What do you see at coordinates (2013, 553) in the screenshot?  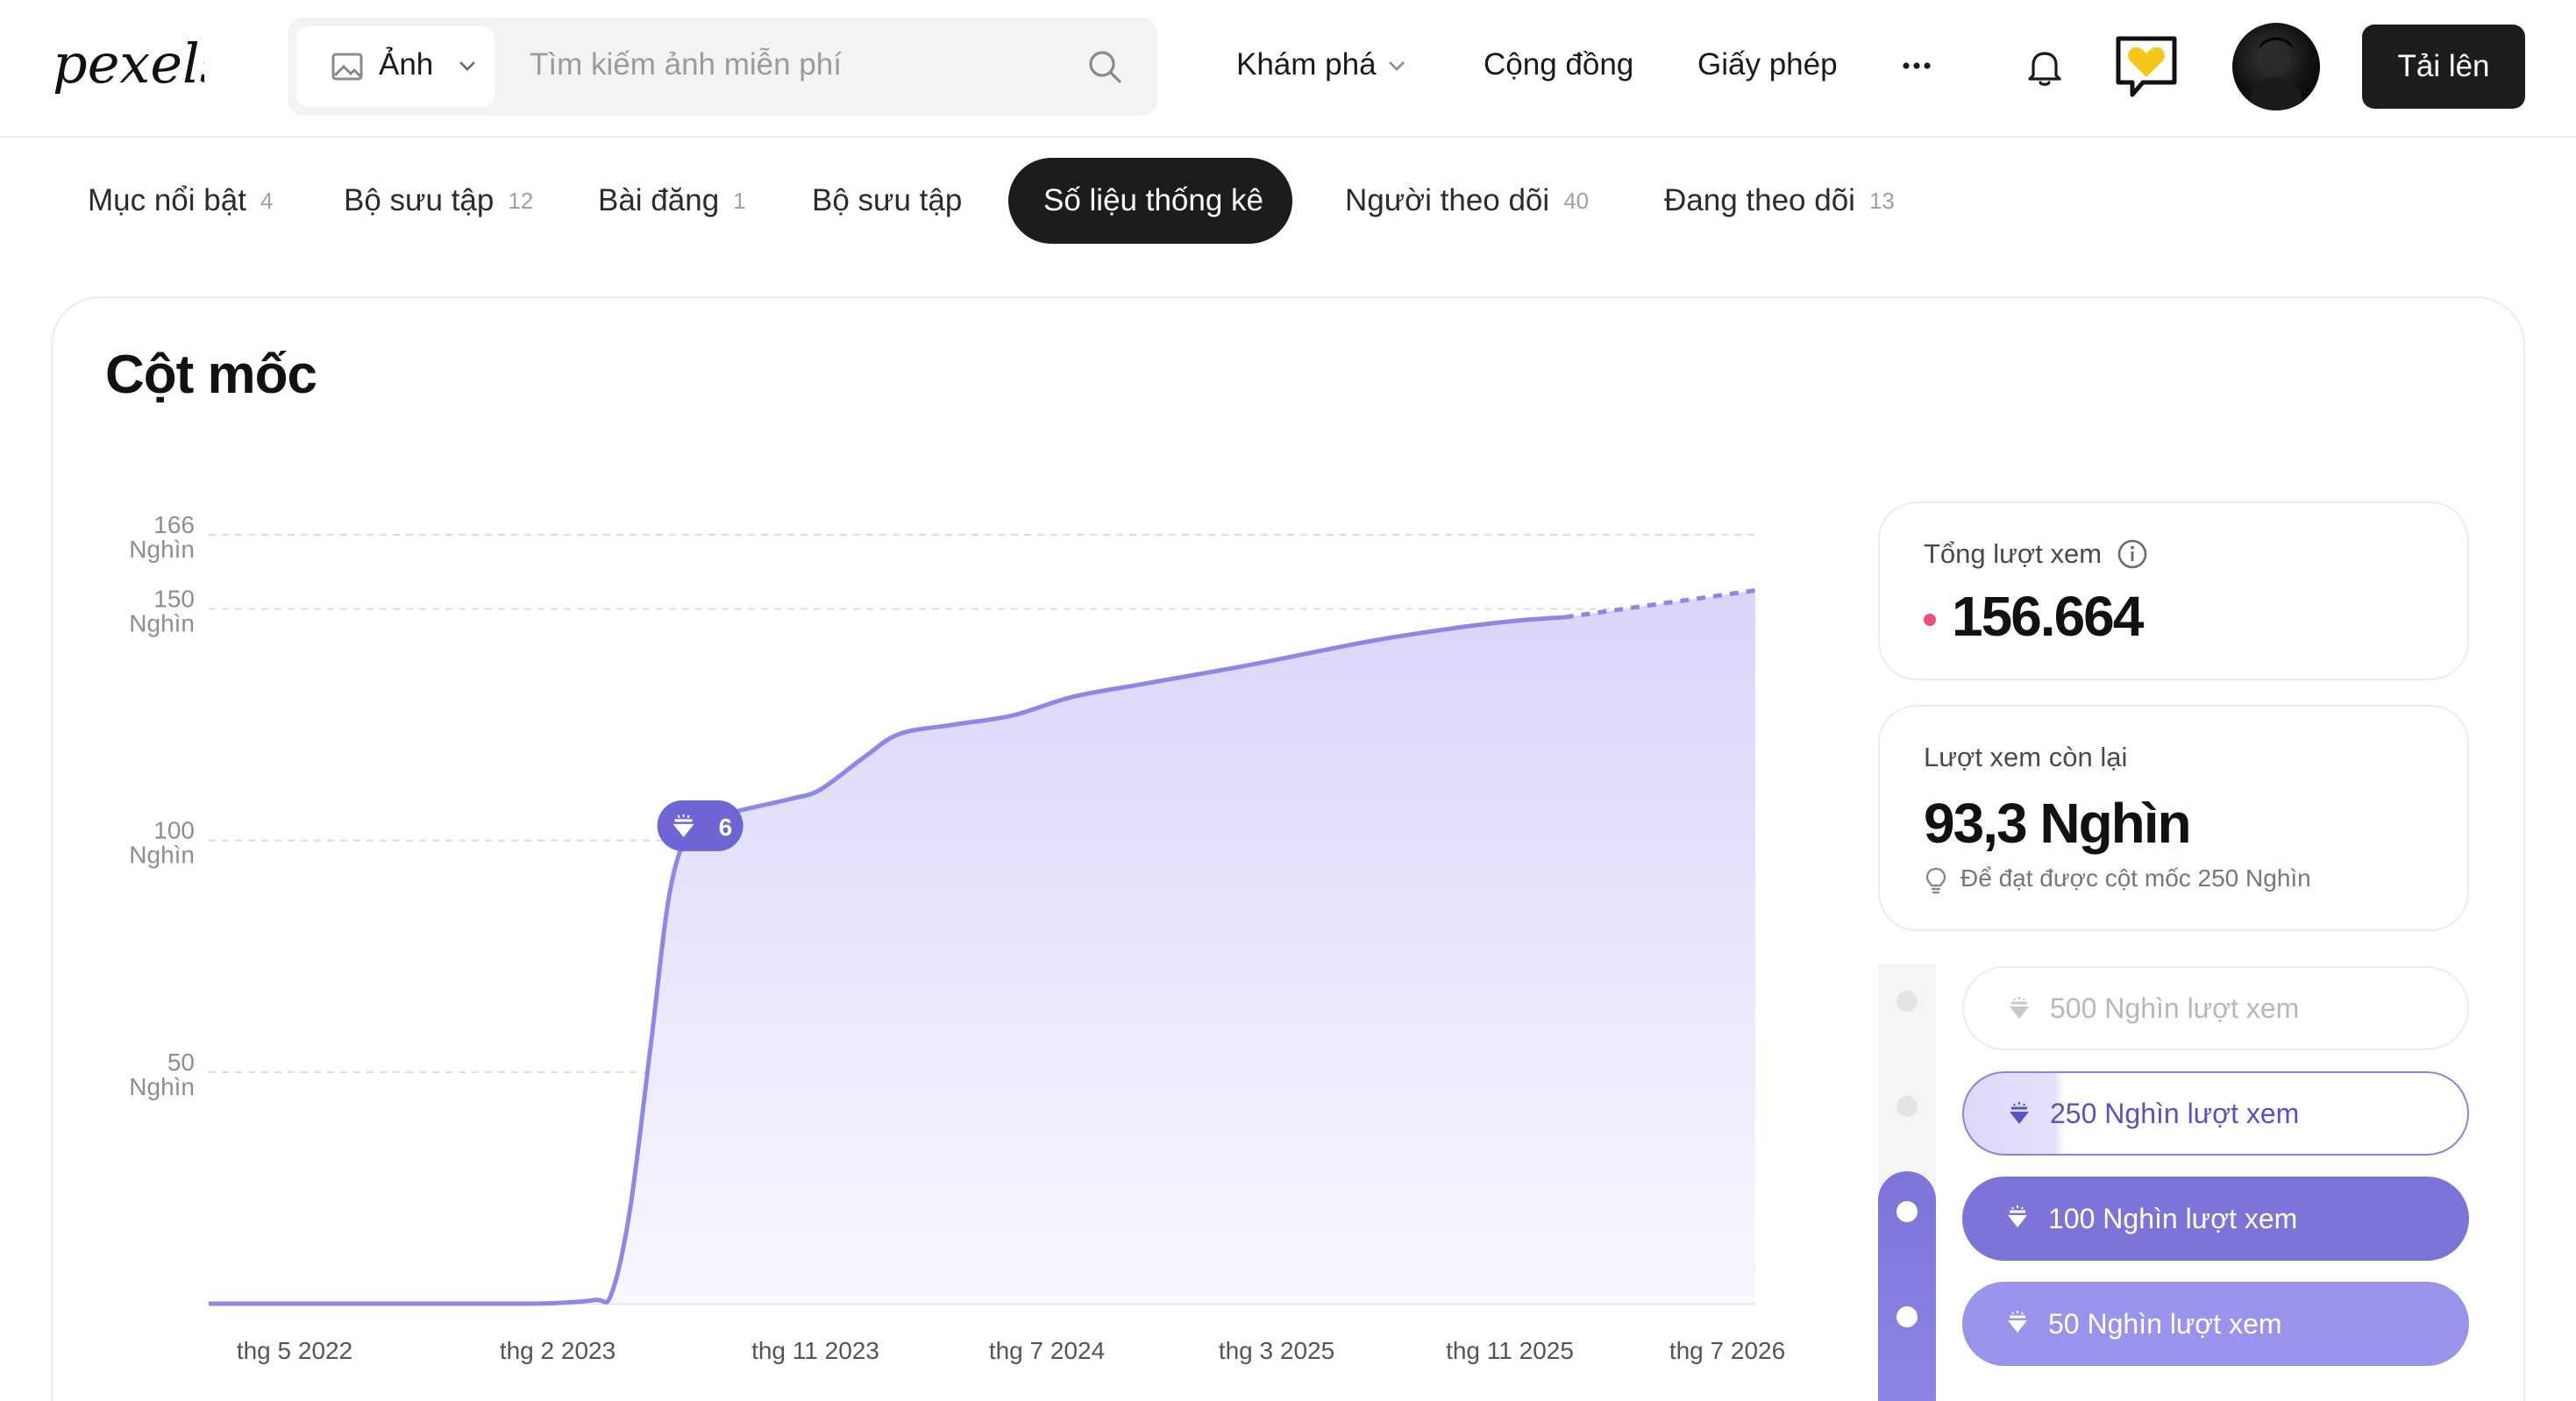 I see `total-views-label: Tổng lượt xem` at bounding box center [2013, 553].